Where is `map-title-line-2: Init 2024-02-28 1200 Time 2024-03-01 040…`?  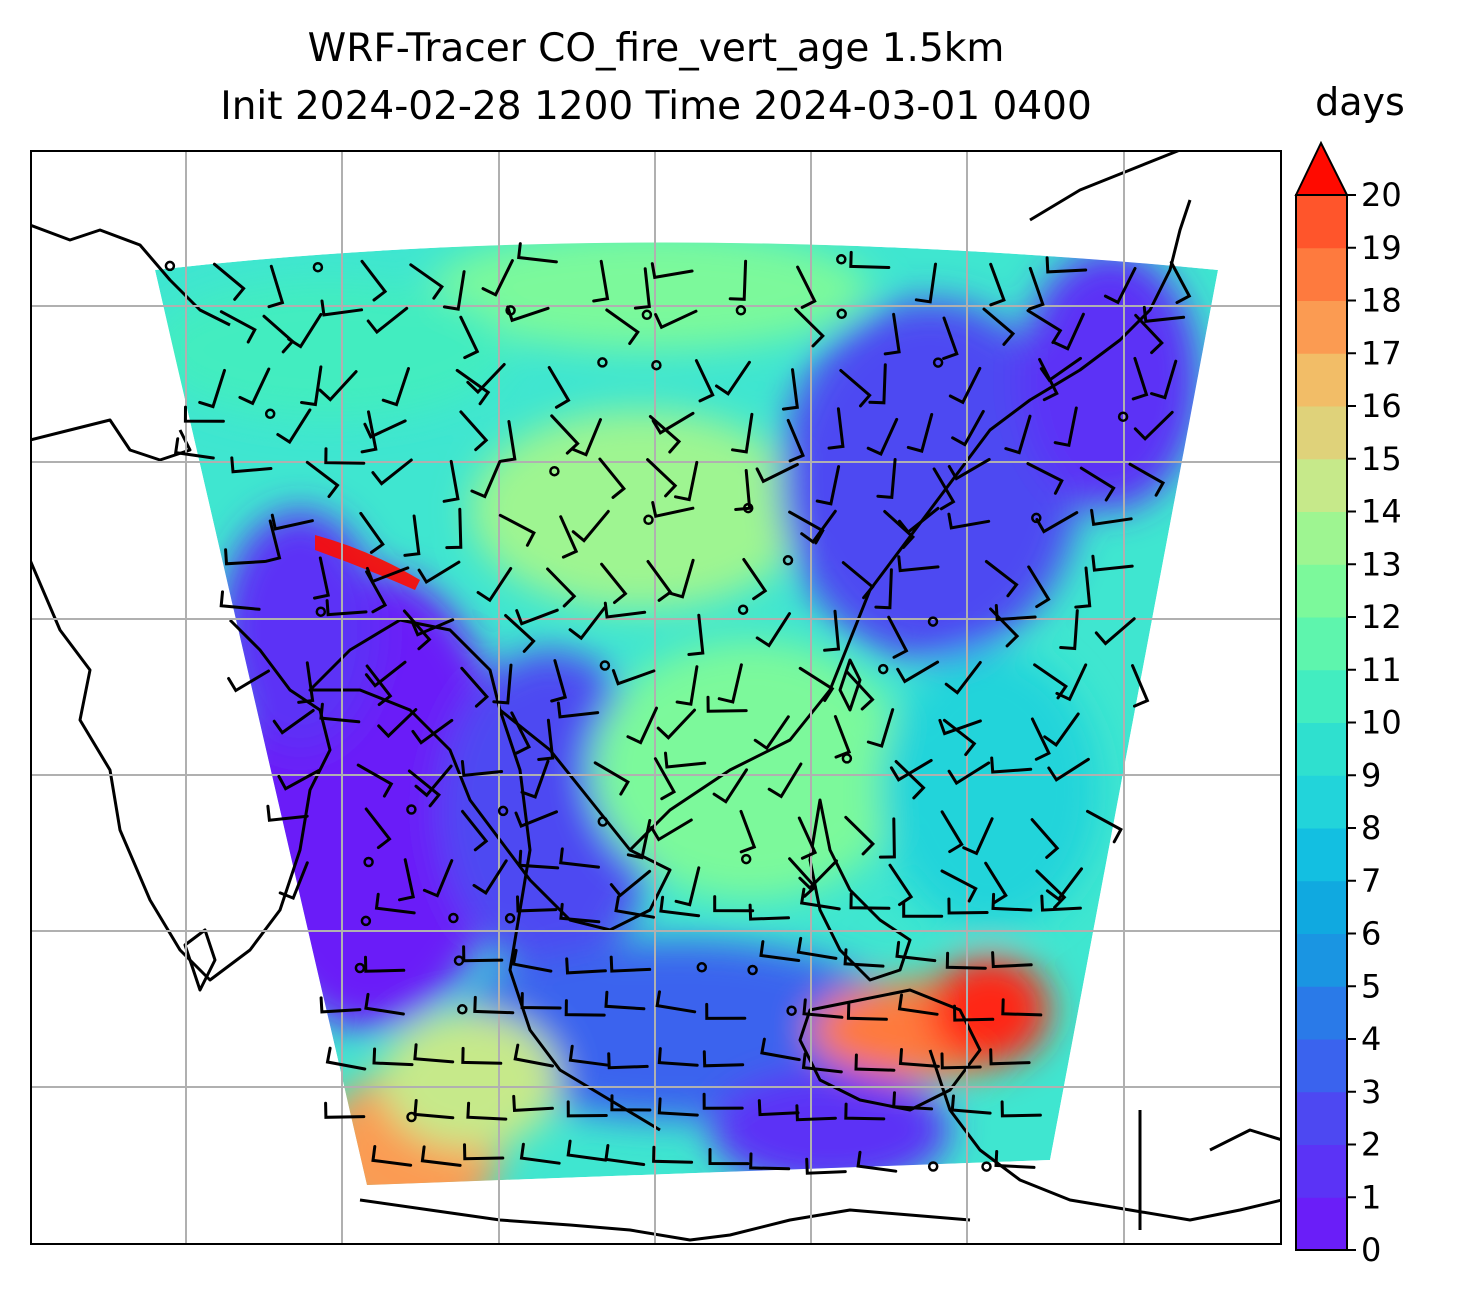
map-title-line-2: Init 2024-02-28 1200 Time 2024-03-01 040… is located at coordinates (656, 106).